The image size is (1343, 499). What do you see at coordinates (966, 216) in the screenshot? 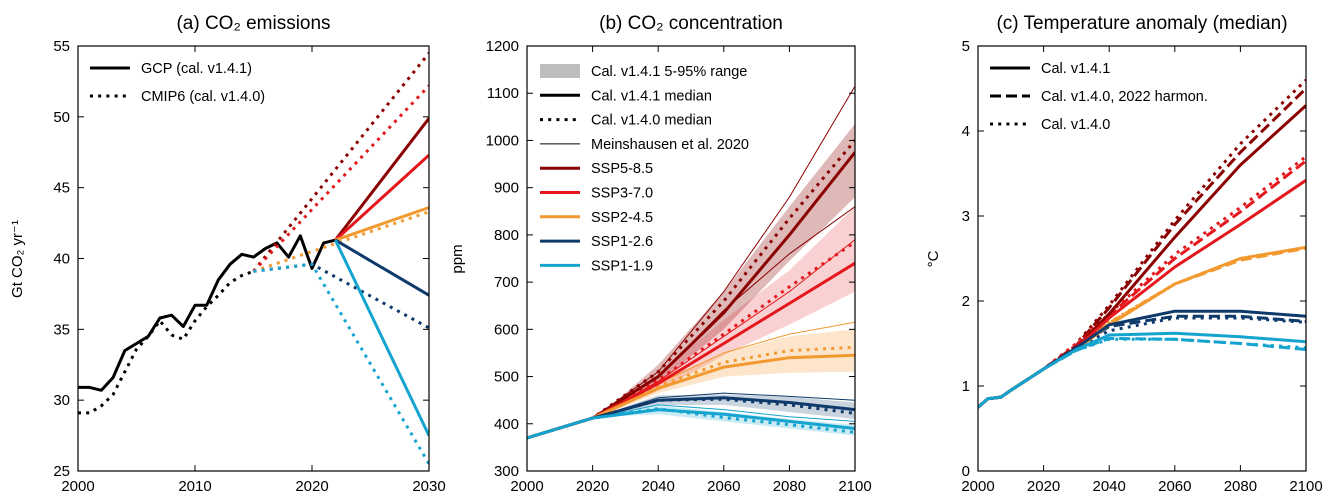
I see `y-tick-label: 3` at bounding box center [966, 216].